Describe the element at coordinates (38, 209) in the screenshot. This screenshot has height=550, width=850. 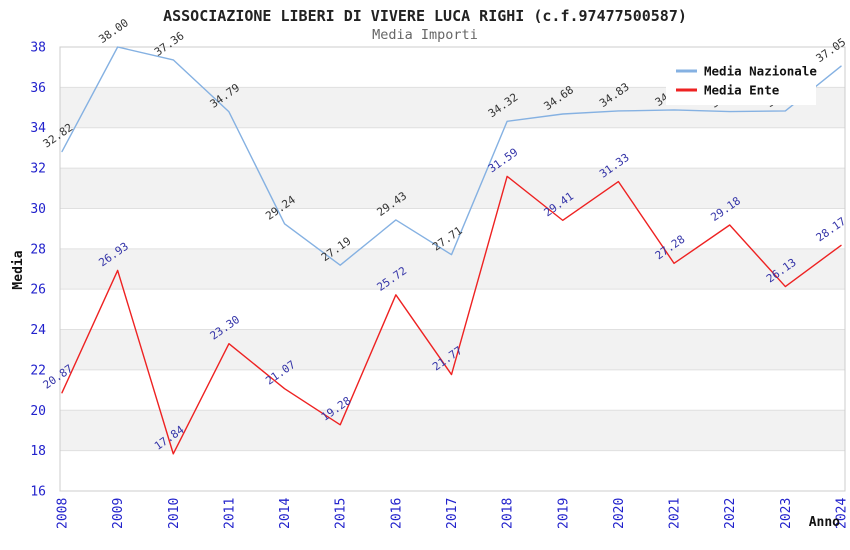
I see `y-tick-label: 30` at that location.